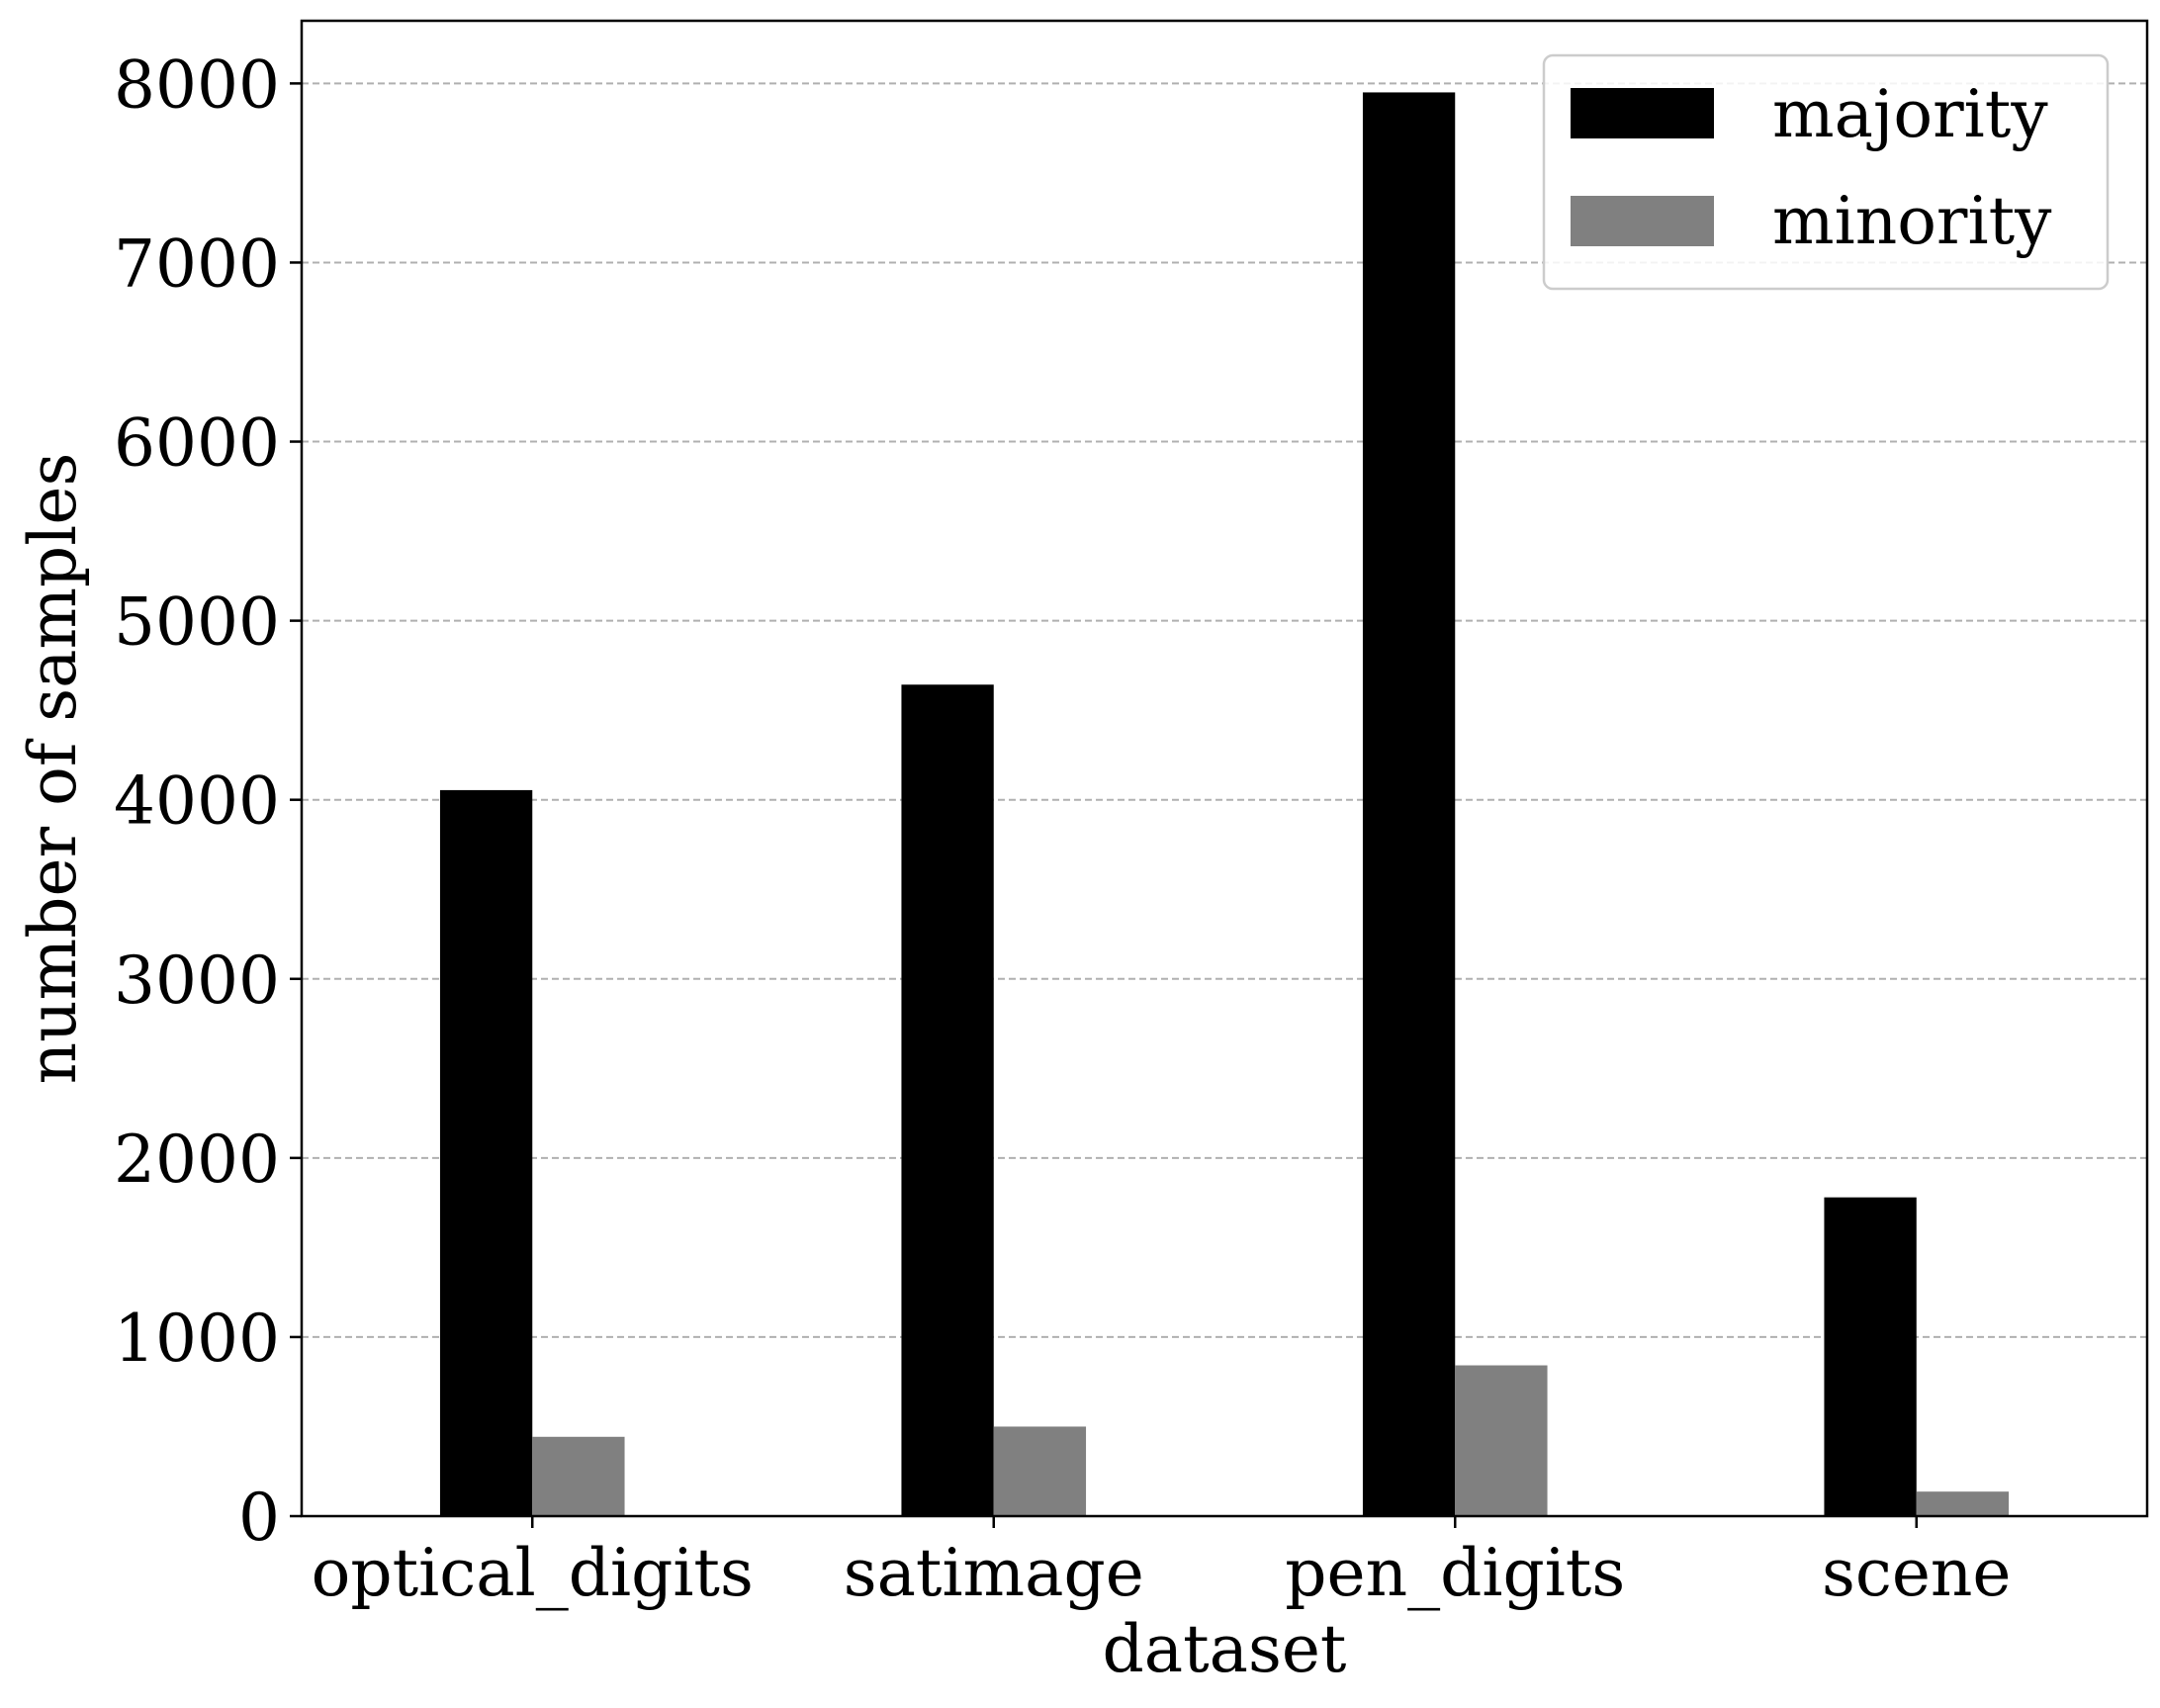  What do you see at coordinates (1642, 221) in the screenshot?
I see `legend-swatch-minority` at bounding box center [1642, 221].